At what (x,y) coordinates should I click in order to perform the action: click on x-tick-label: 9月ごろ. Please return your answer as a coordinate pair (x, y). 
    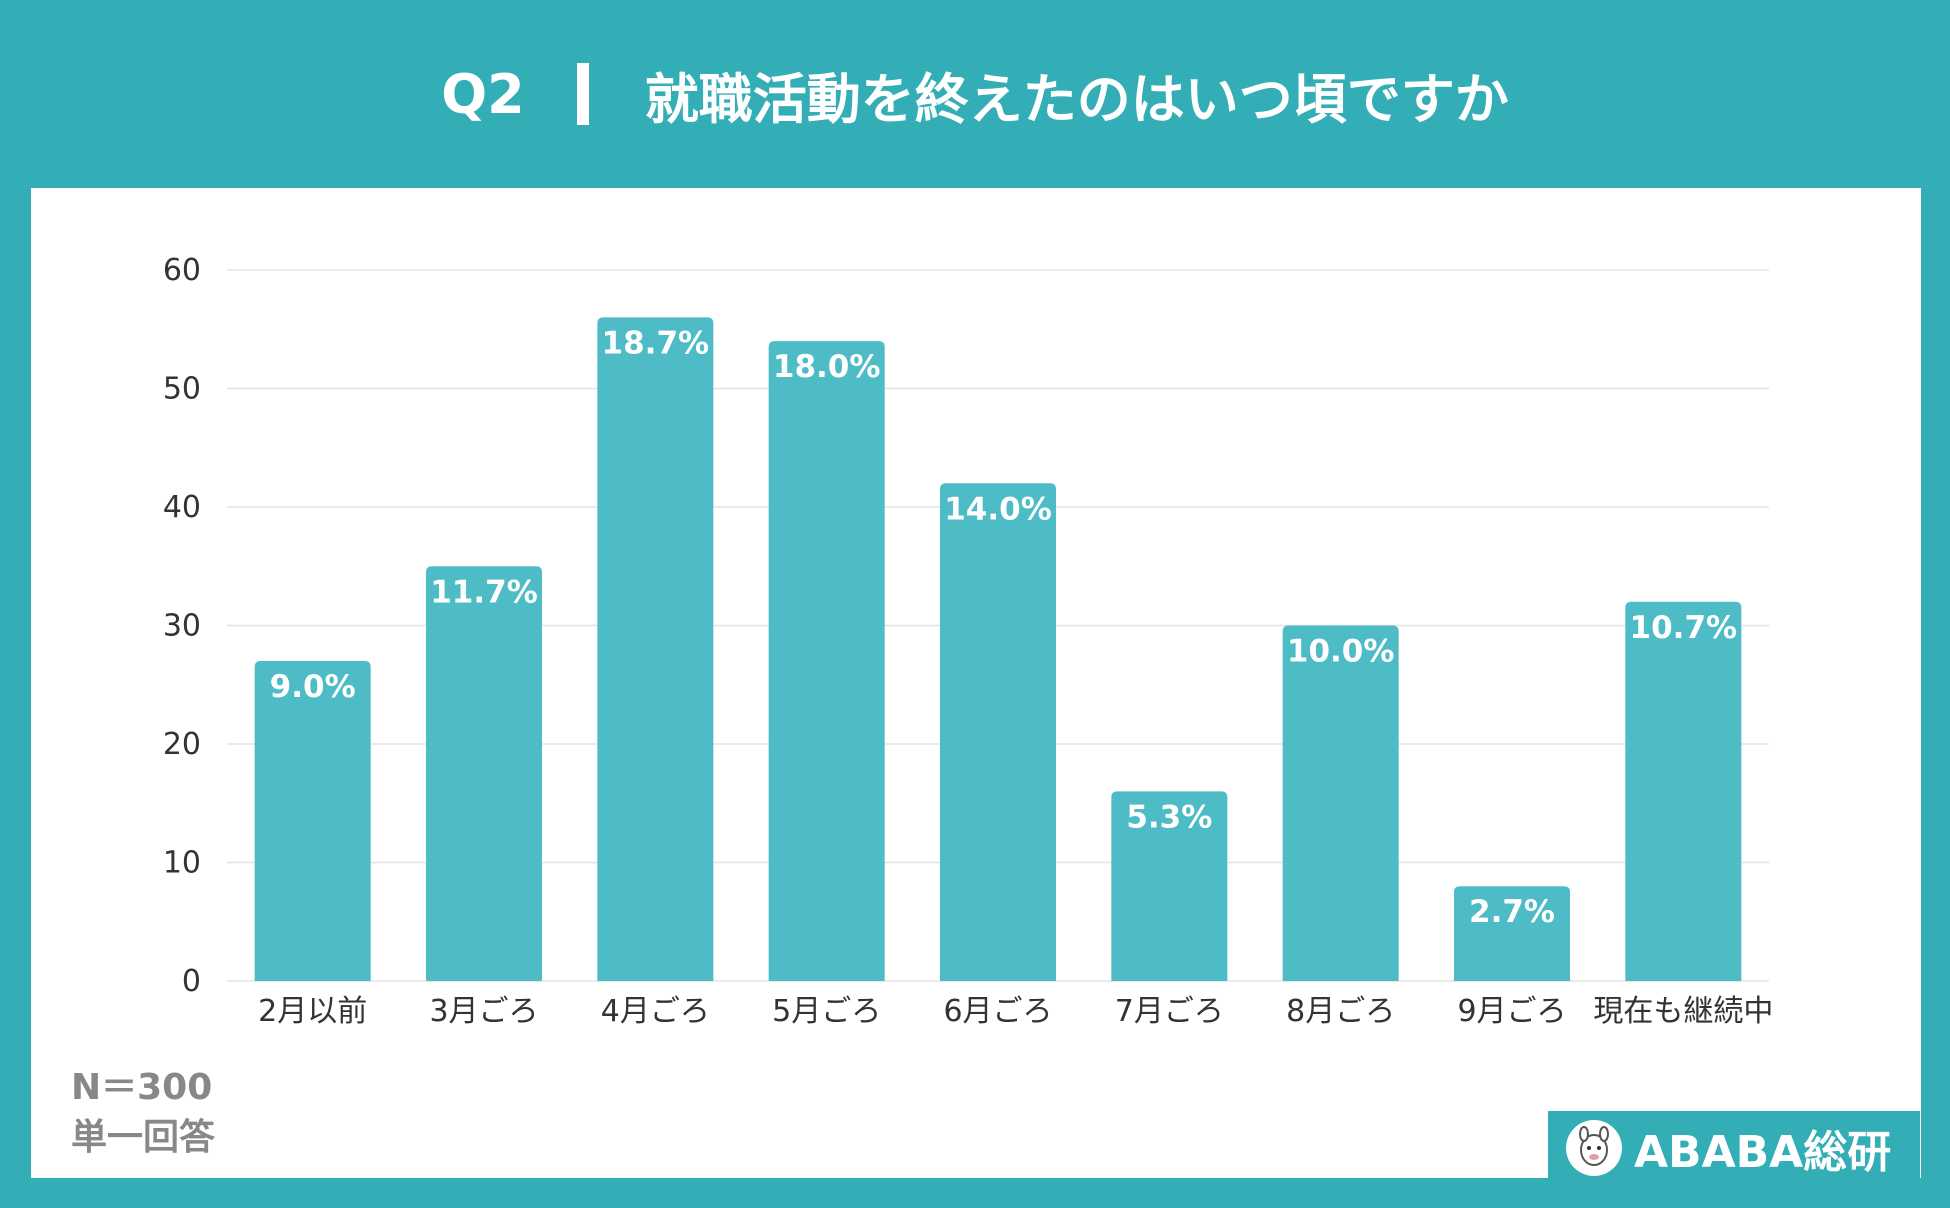
    Looking at the image, I should click on (1511, 1011).